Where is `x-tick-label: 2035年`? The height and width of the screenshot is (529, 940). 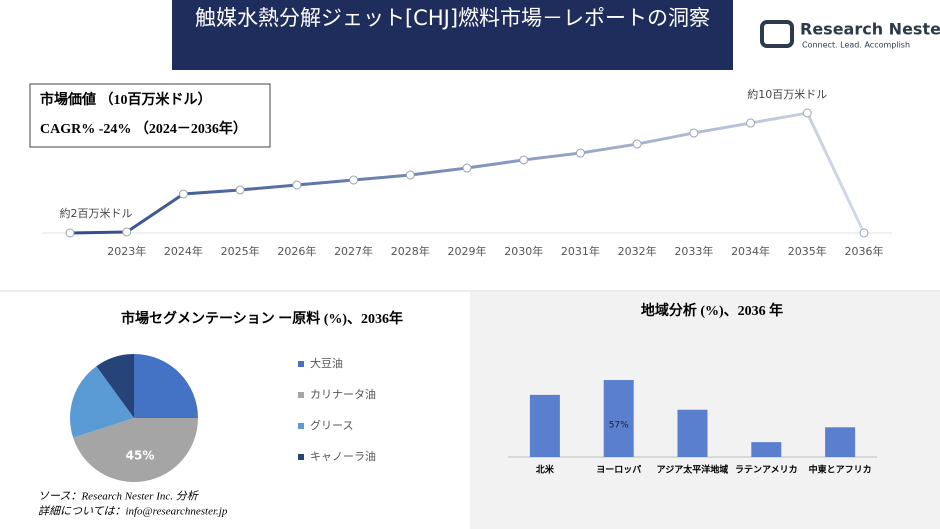 x-tick-label: 2035年 is located at coordinates (807, 251).